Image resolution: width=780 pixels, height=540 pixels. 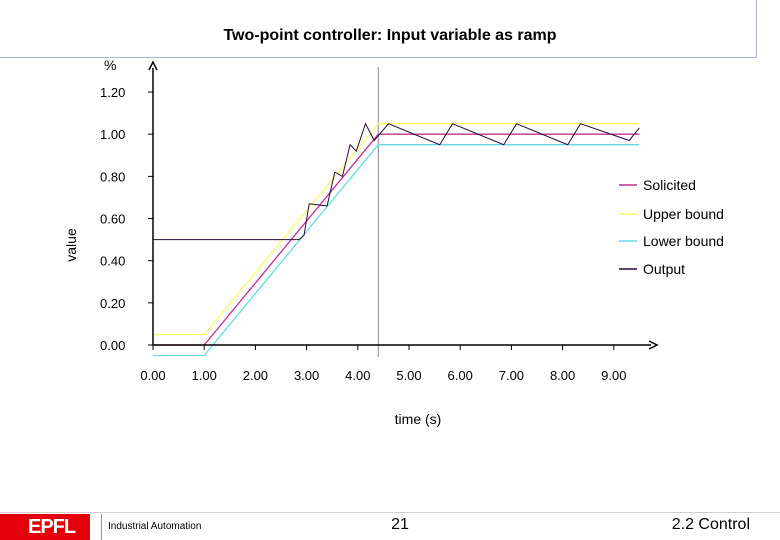 What do you see at coordinates (664, 269) in the screenshot?
I see `legend-label: Output` at bounding box center [664, 269].